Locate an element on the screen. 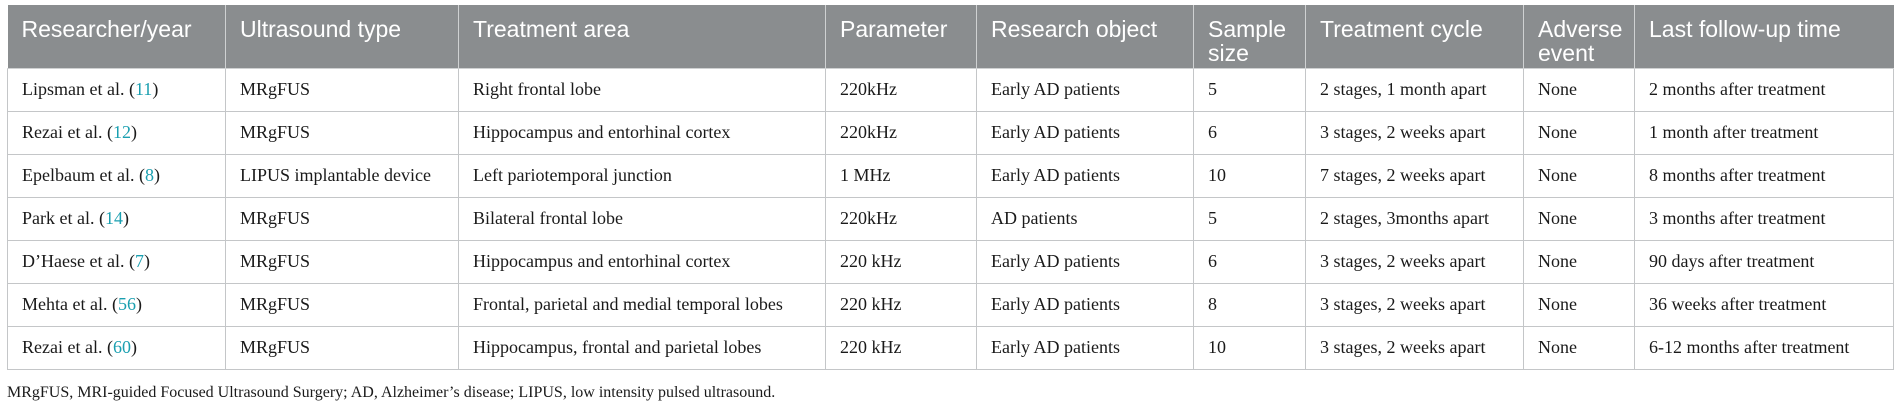 Image resolution: width=1900 pixels, height=410 pixels. researcher-name: Rezai et al. ( is located at coordinates (67, 132).